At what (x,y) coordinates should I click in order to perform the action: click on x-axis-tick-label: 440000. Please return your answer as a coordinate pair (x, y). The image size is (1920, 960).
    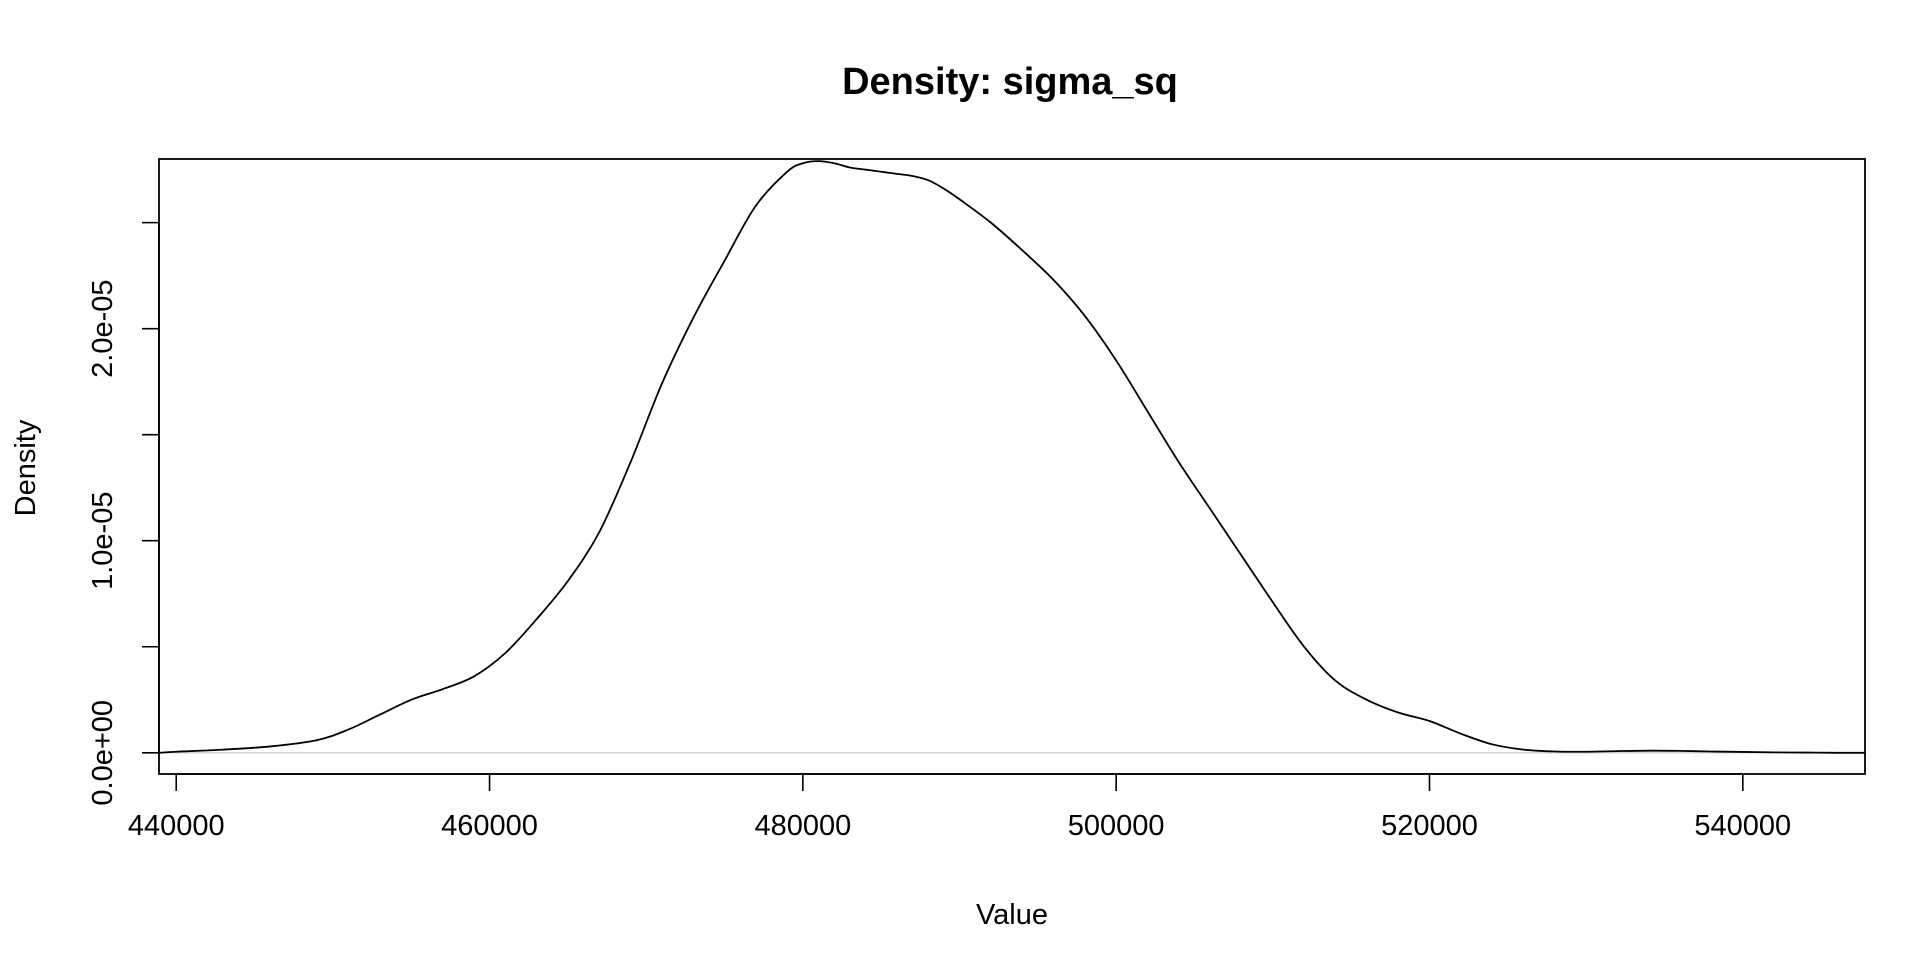
    Looking at the image, I should click on (176, 826).